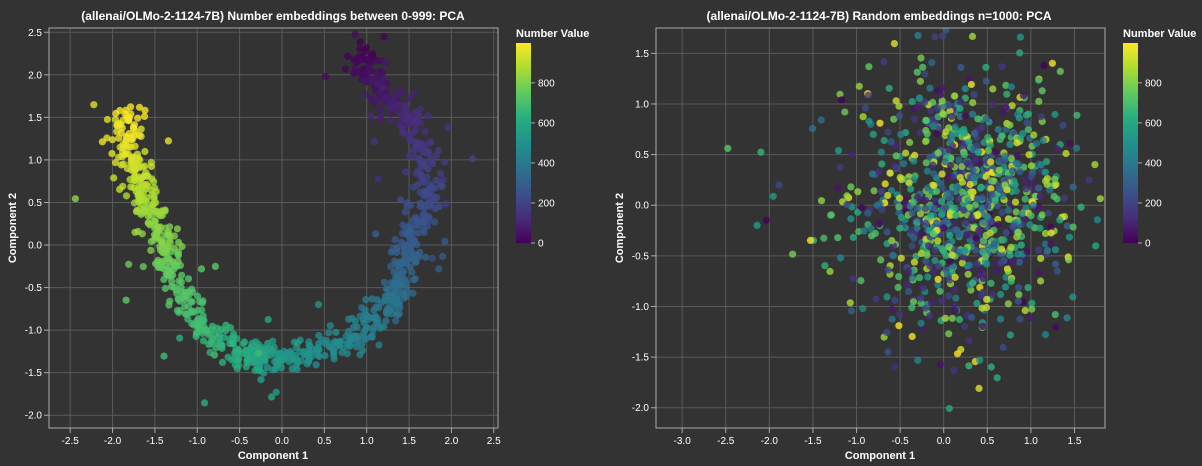 The image size is (1202, 466). Describe the element at coordinates (13, 228) in the screenshot. I see `chart-1-y-axis-title: Component 2` at that location.